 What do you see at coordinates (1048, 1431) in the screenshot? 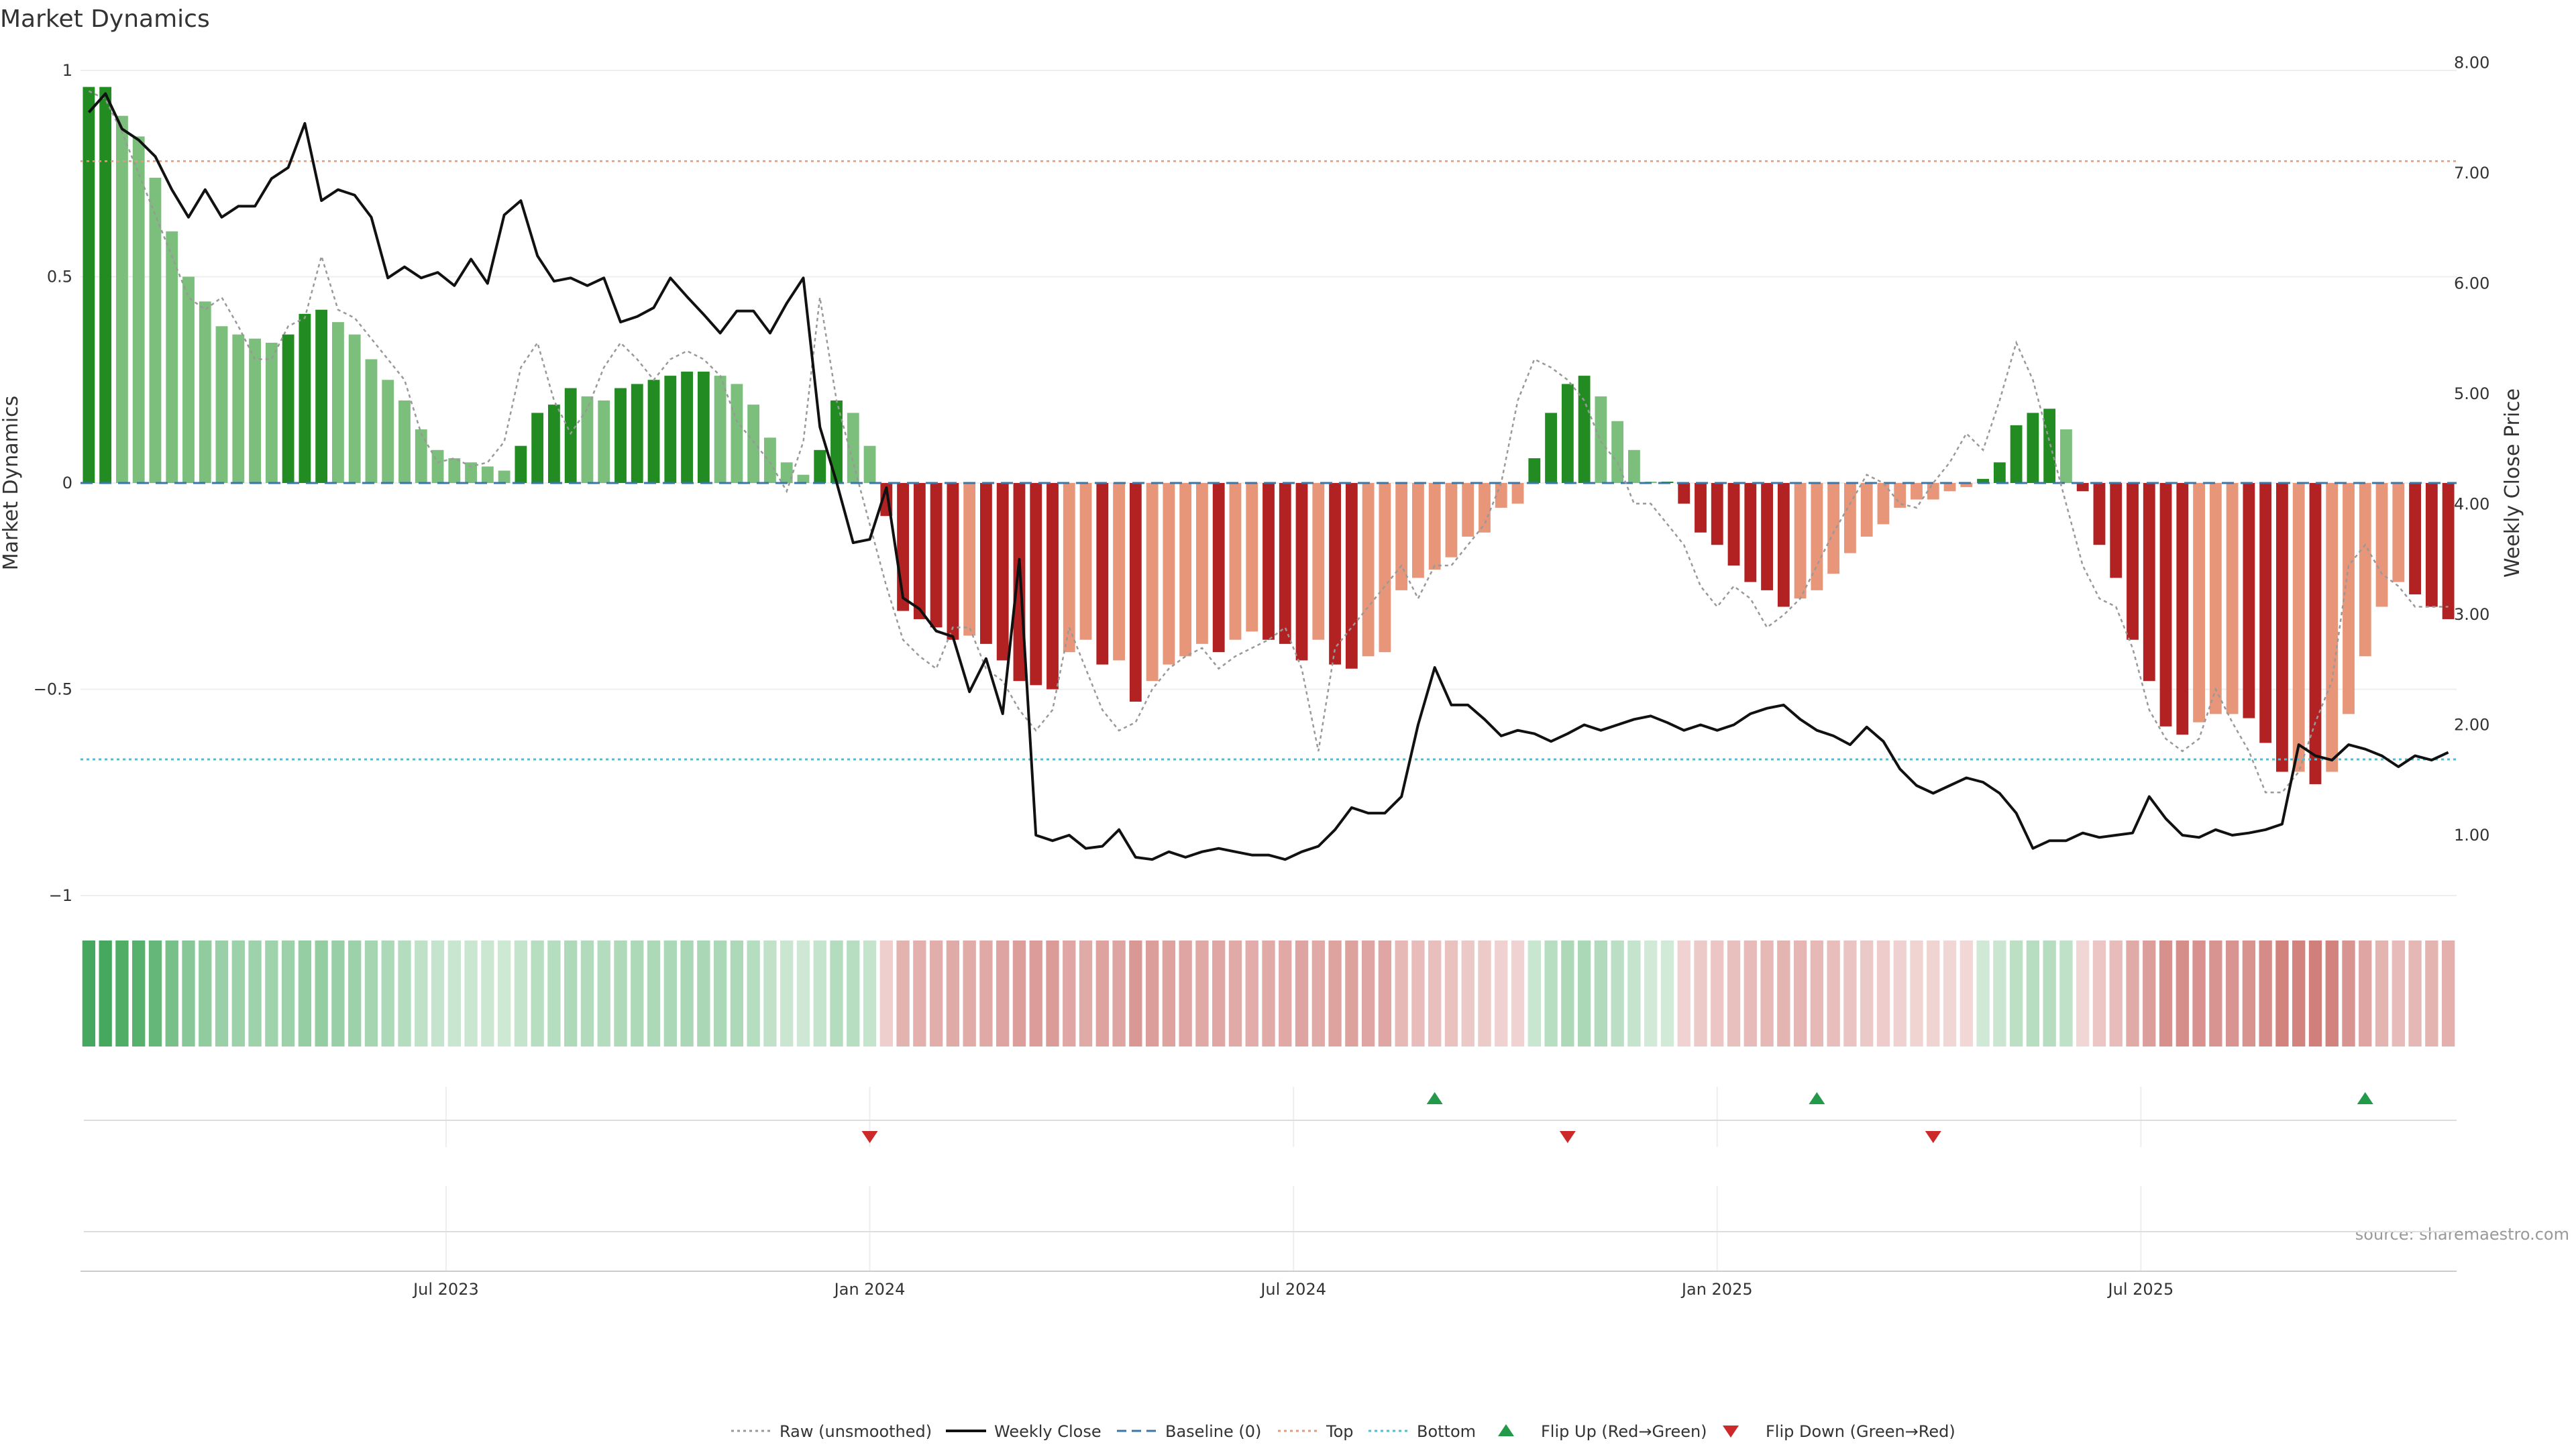
I see `legend-label: Weekly Close` at bounding box center [1048, 1431].